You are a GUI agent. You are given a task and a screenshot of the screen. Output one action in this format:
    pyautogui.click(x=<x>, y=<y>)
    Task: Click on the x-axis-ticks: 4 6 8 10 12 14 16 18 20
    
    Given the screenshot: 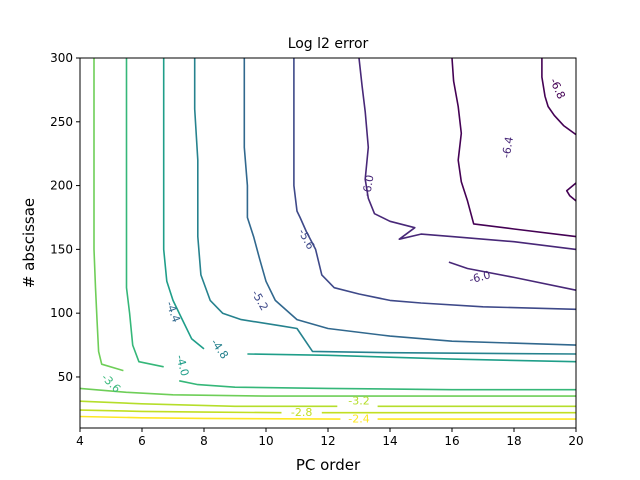 What is the action you would take?
    pyautogui.click(x=330, y=438)
    